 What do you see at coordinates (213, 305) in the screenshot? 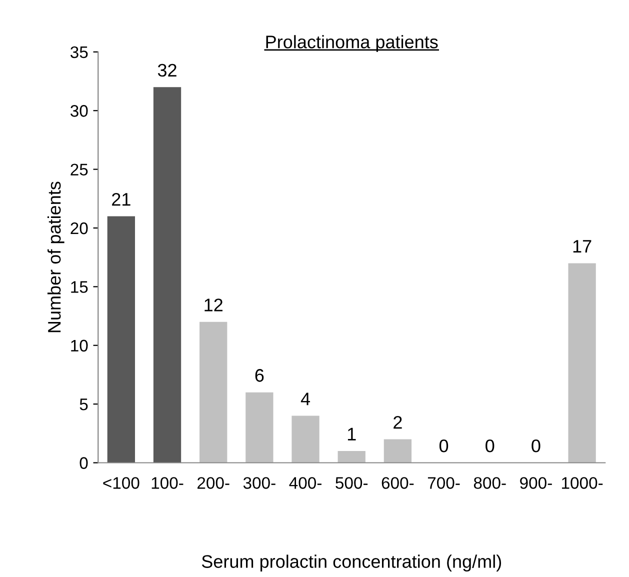
I see `data-label: 12` at bounding box center [213, 305].